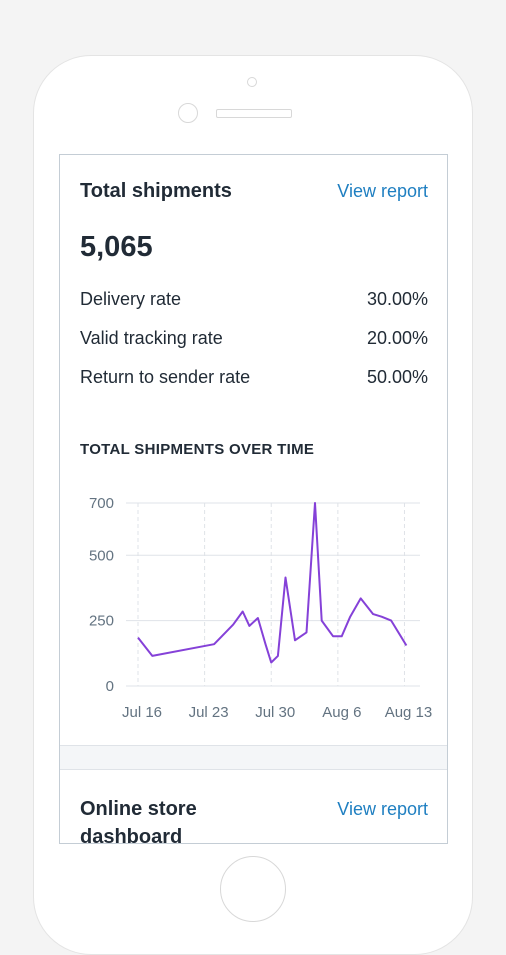 The image size is (506, 955). Describe the element at coordinates (110, 686) in the screenshot. I see `y-tick-label: 0` at that location.